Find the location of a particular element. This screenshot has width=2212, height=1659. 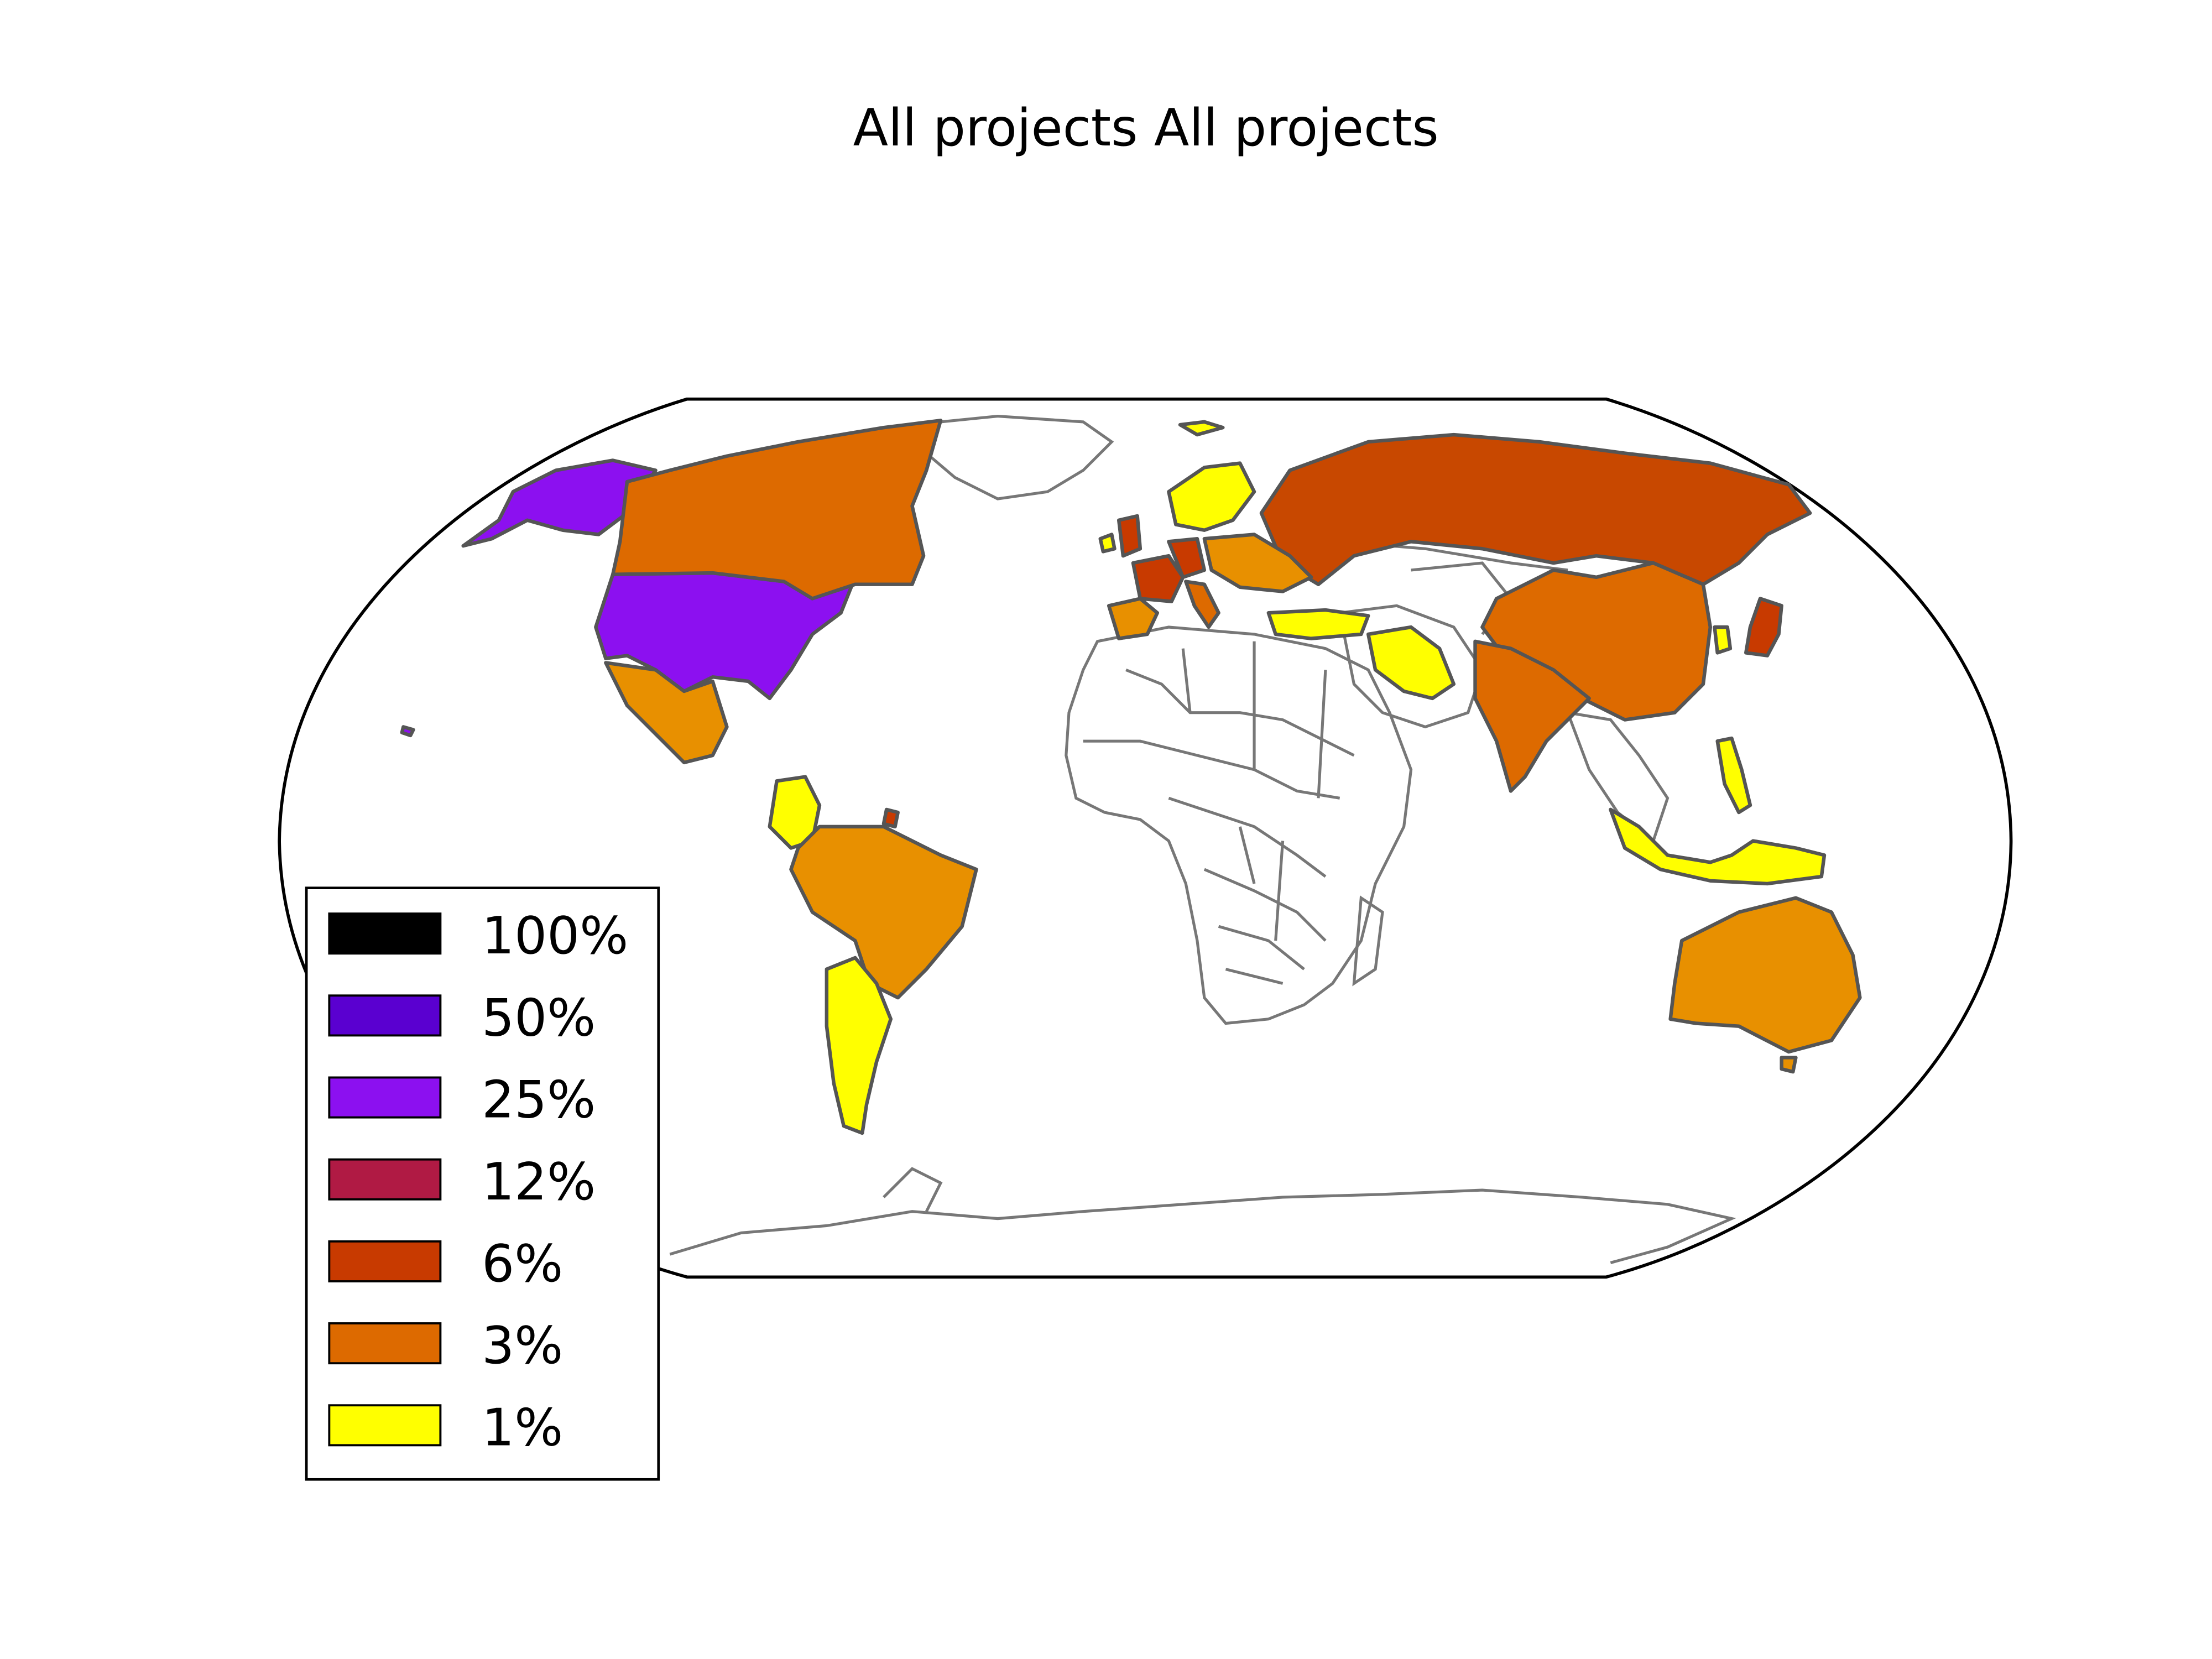

region-argentina is located at coordinates (859, 1046).